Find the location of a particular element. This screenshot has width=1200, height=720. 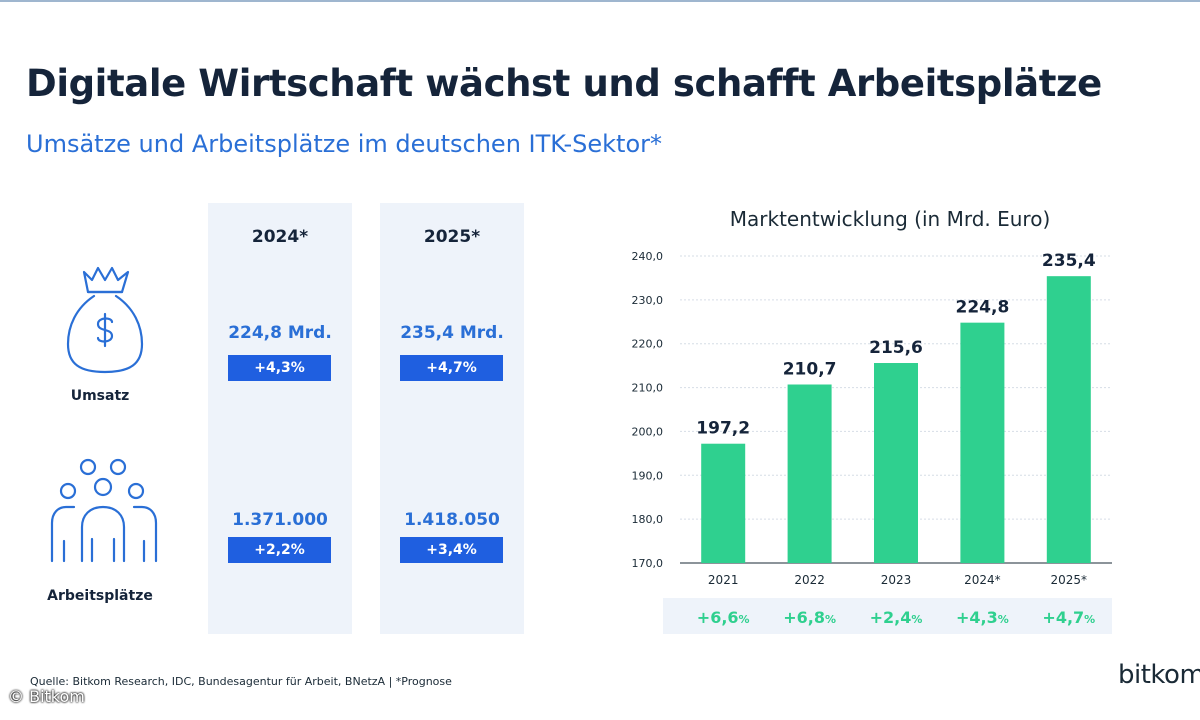

x-tick-label: 2022 is located at coordinates (809, 580).